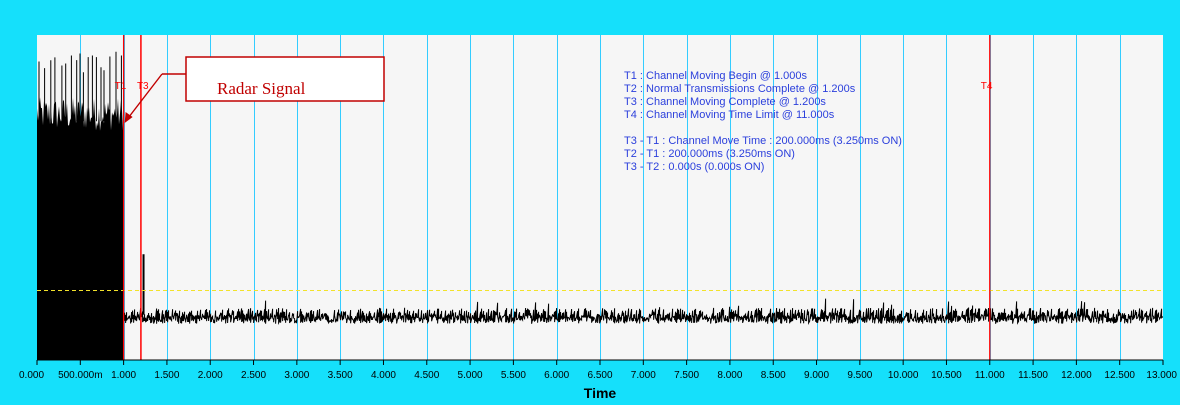 The width and height of the screenshot is (1180, 405). What do you see at coordinates (1161, 375) in the screenshot?
I see `x-tick-label: 13.000` at bounding box center [1161, 375].